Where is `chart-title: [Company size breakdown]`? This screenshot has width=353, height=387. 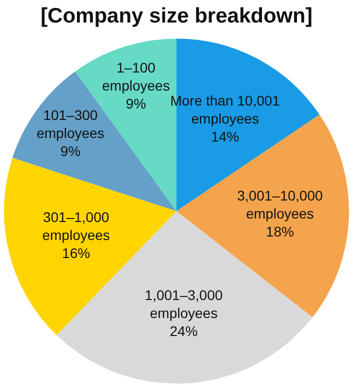
chart-title: [Company size breakdown] is located at coordinates (176, 16).